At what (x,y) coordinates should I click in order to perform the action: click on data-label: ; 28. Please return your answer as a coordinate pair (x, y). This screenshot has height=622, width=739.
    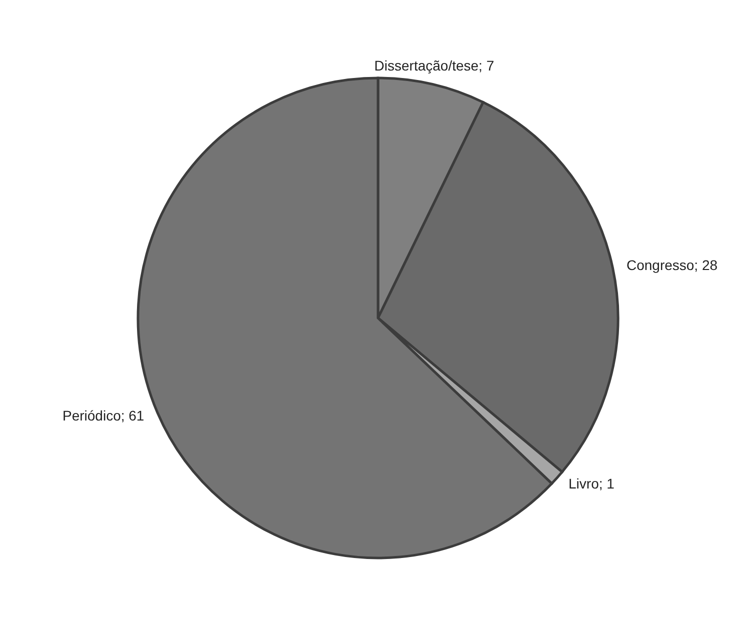
    Looking at the image, I should click on (706, 264).